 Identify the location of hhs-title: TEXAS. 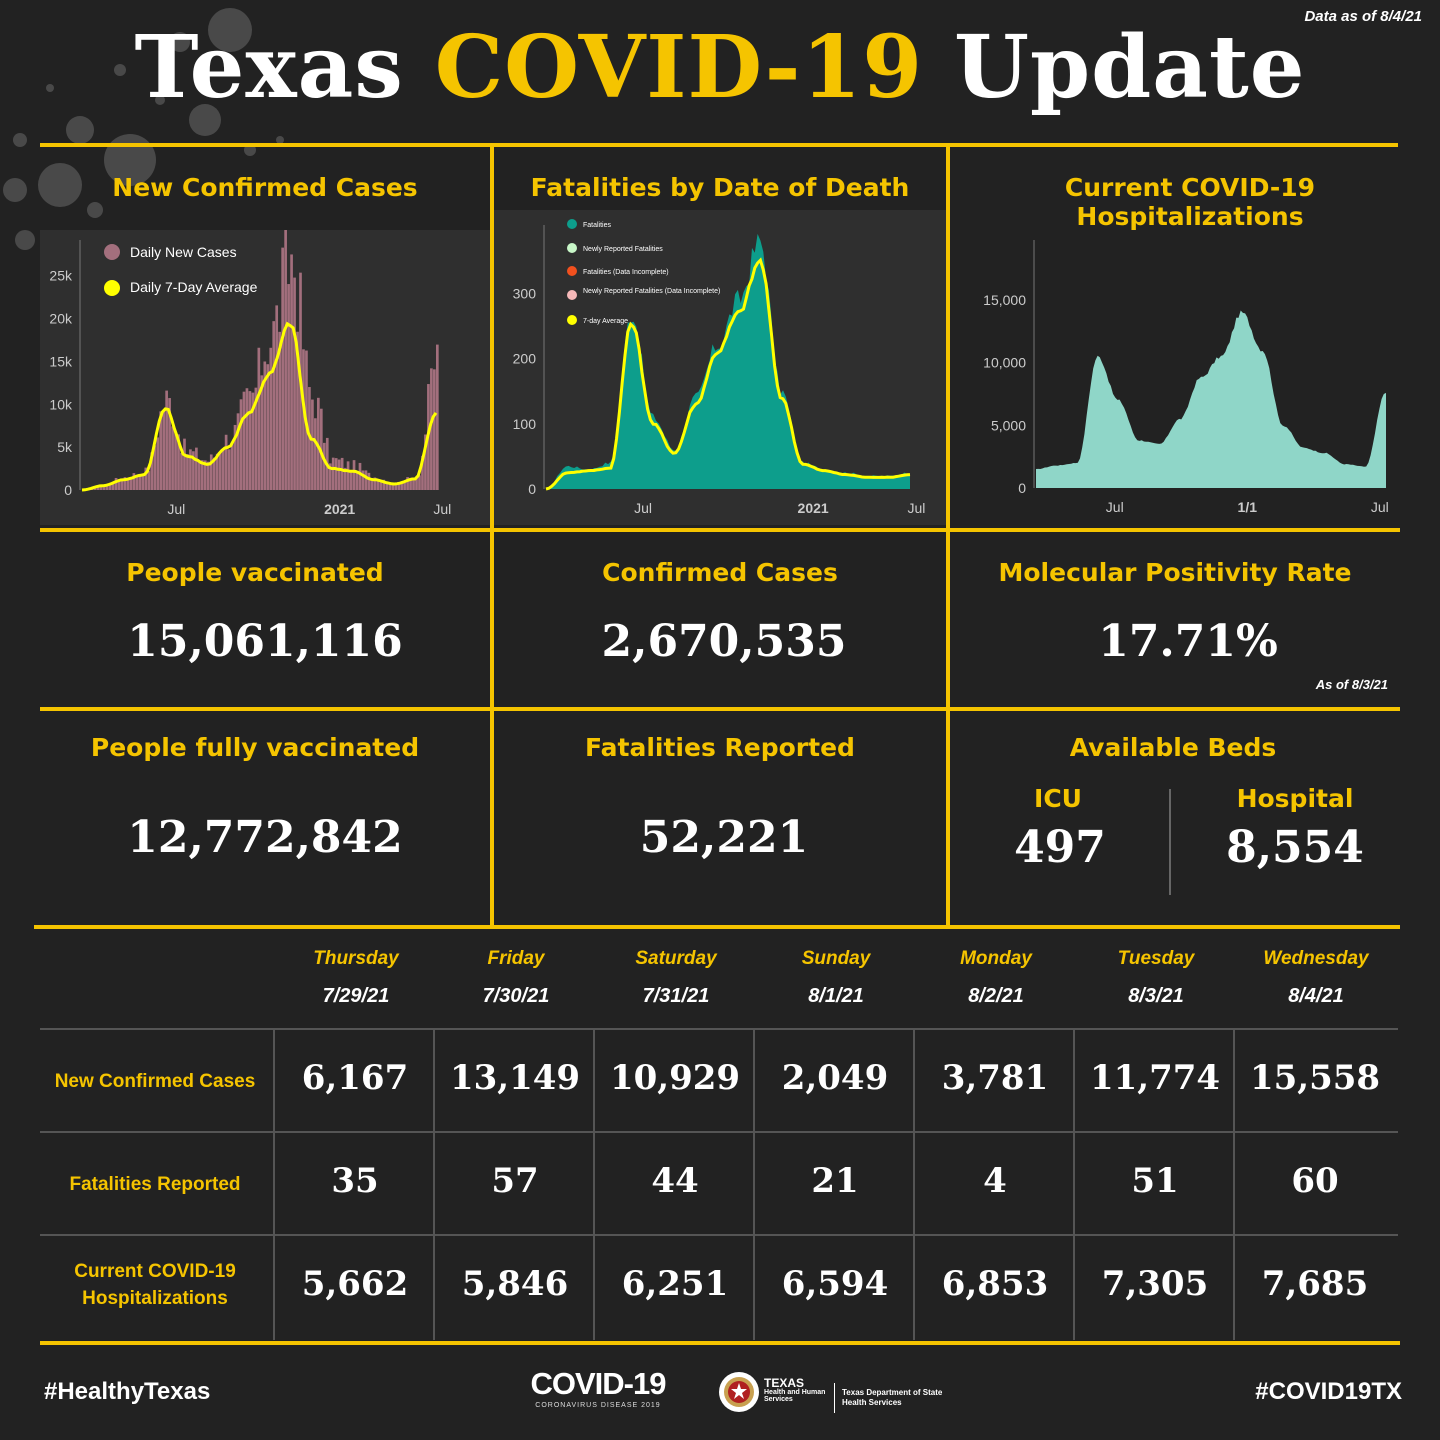
(784, 1383).